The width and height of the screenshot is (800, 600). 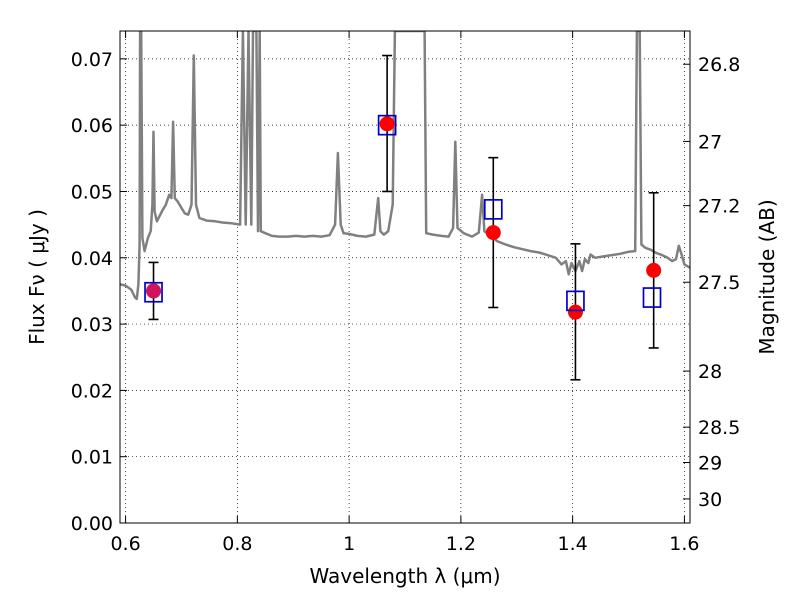 I want to click on x-tick-label: 1.6, so click(x=684, y=544).